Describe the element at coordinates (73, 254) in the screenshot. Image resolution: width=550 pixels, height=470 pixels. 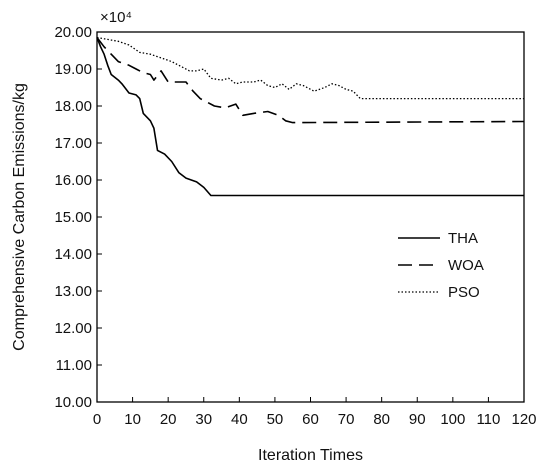
I see `y-tick-label: 14.00` at that location.